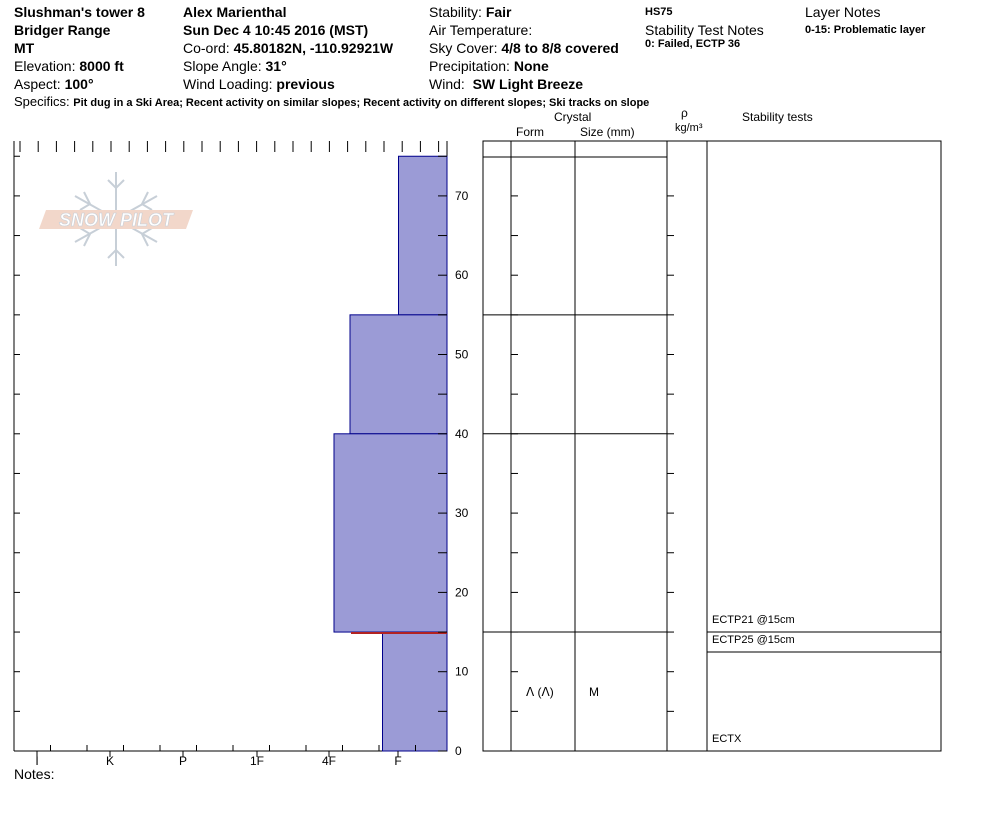 Image resolution: width=994 pixels, height=840 pixels. I want to click on precip-value: None, so click(531, 66).